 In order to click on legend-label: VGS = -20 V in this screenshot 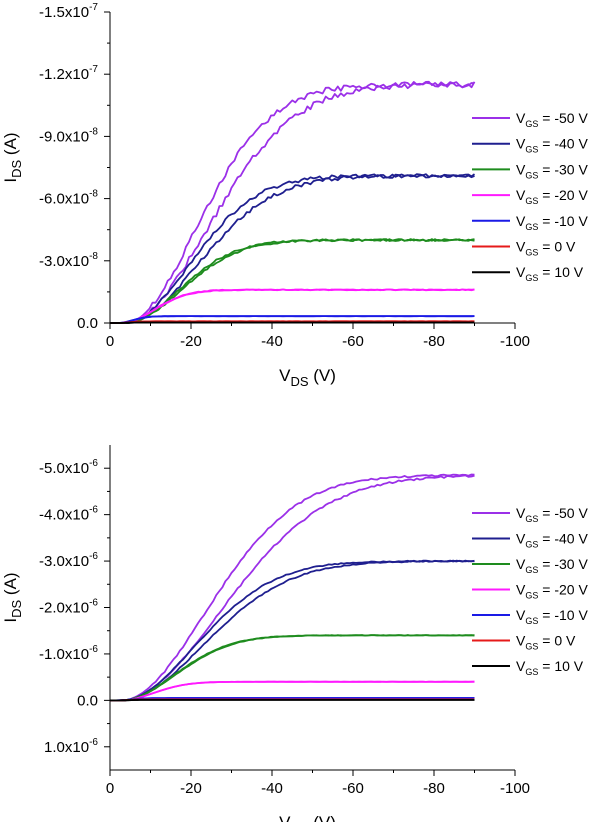, I will do `click(552, 591)`.